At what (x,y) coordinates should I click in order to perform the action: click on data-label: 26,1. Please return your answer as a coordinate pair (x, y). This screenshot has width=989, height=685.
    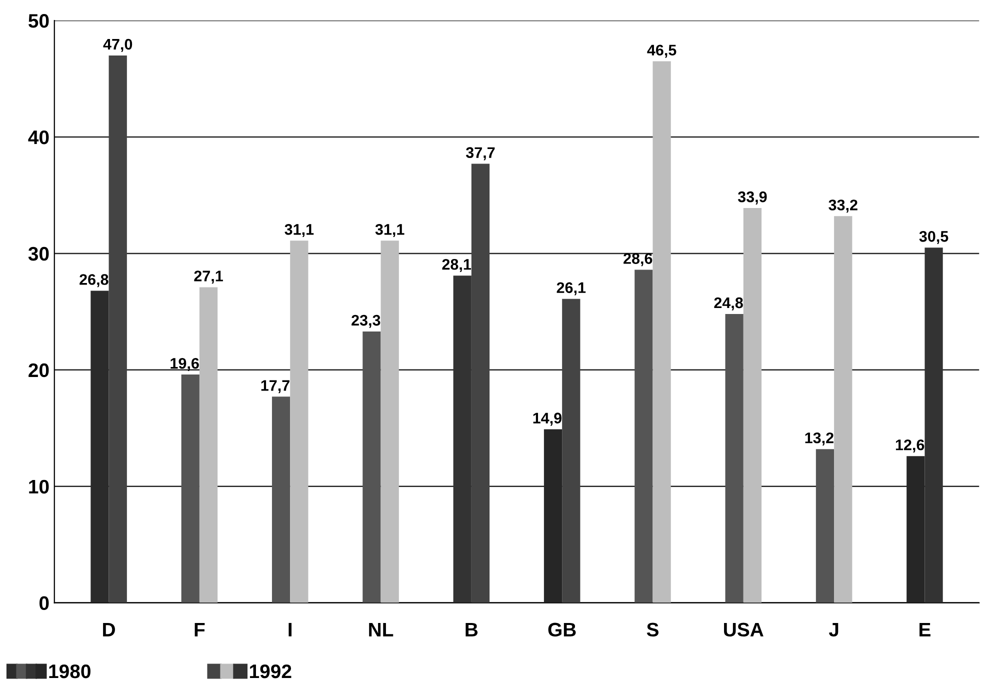
    Looking at the image, I should click on (571, 289).